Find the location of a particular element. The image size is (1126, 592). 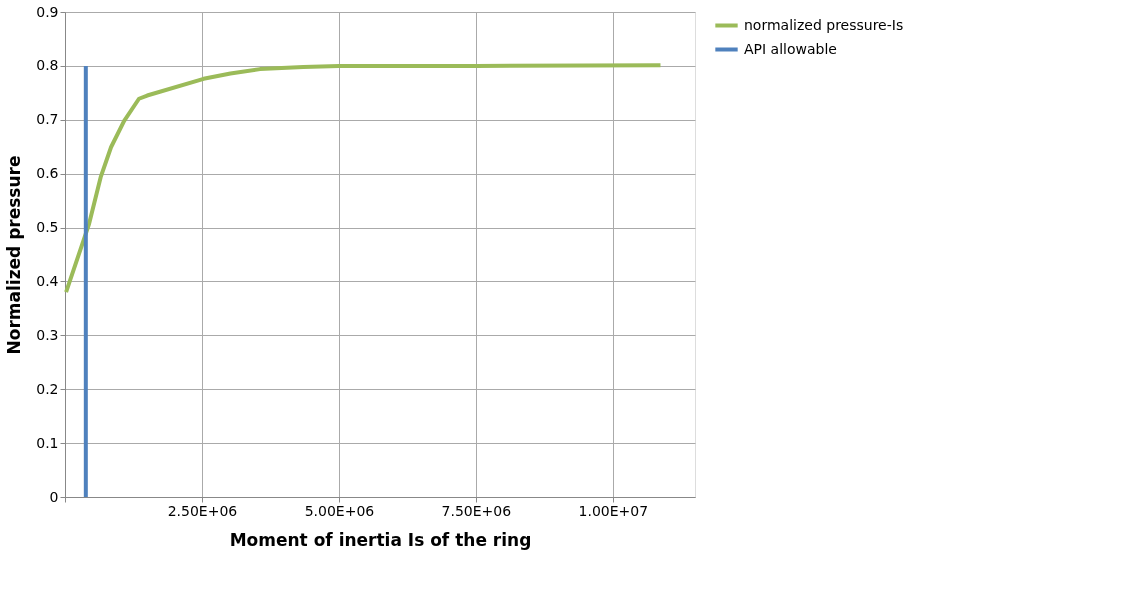

y-tick-label: 0.8 is located at coordinates (47, 65).